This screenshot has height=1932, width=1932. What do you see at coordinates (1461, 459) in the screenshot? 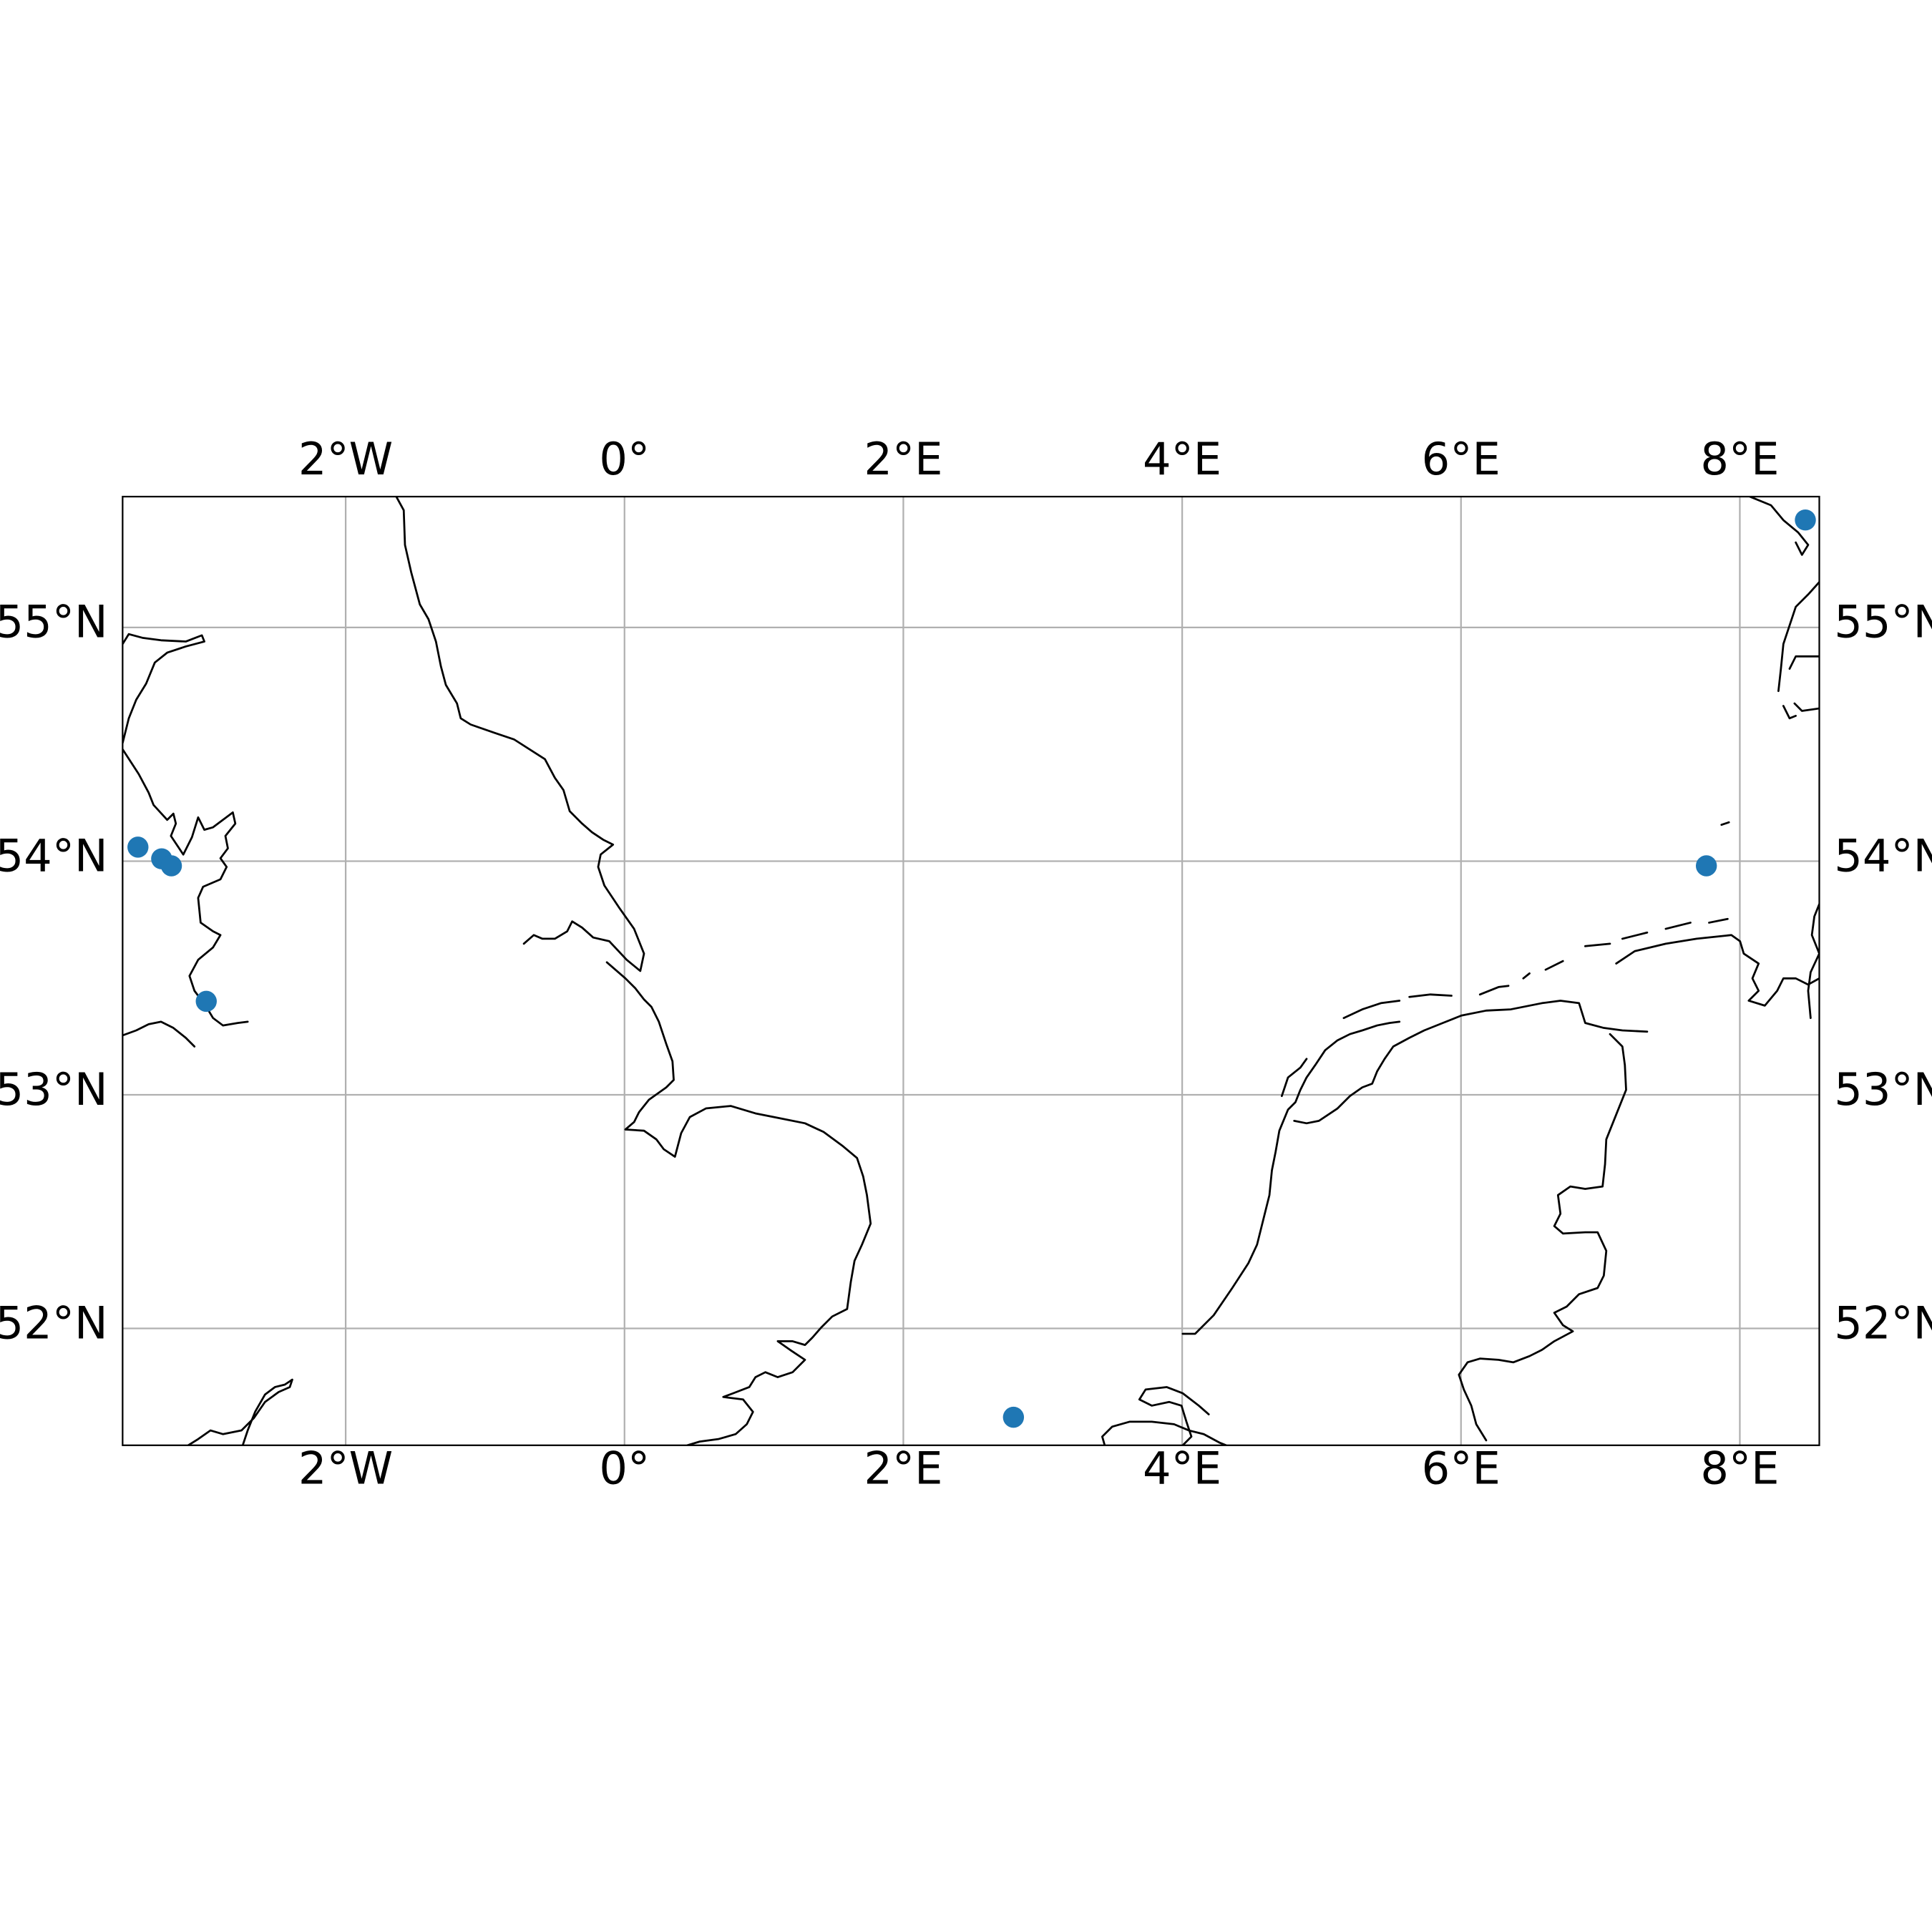
I see `lon-tick-label-top: 6°E` at bounding box center [1461, 459].